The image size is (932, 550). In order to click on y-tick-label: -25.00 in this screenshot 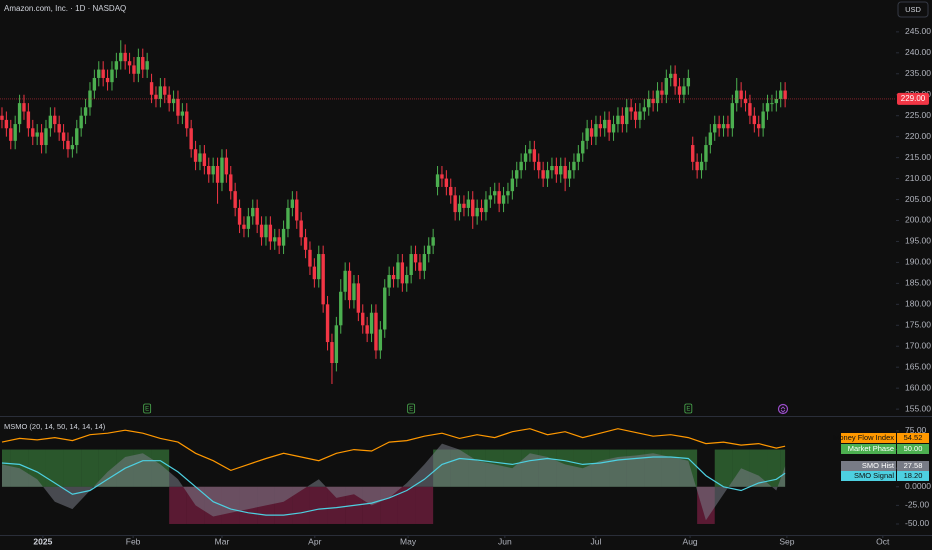, I will do `click(917, 505)`.